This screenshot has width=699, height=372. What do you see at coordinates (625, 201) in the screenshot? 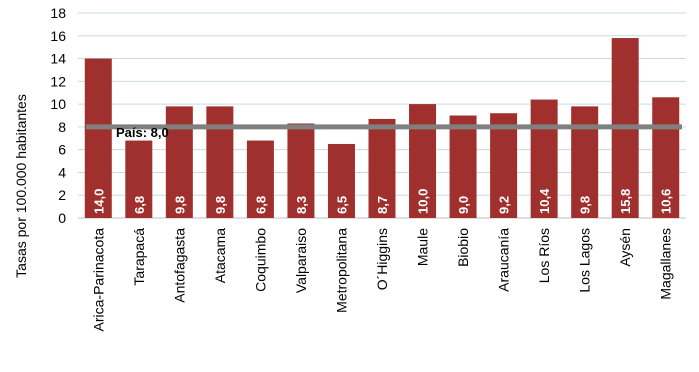
I see `bar-value-label: 15,8` at bounding box center [625, 201].